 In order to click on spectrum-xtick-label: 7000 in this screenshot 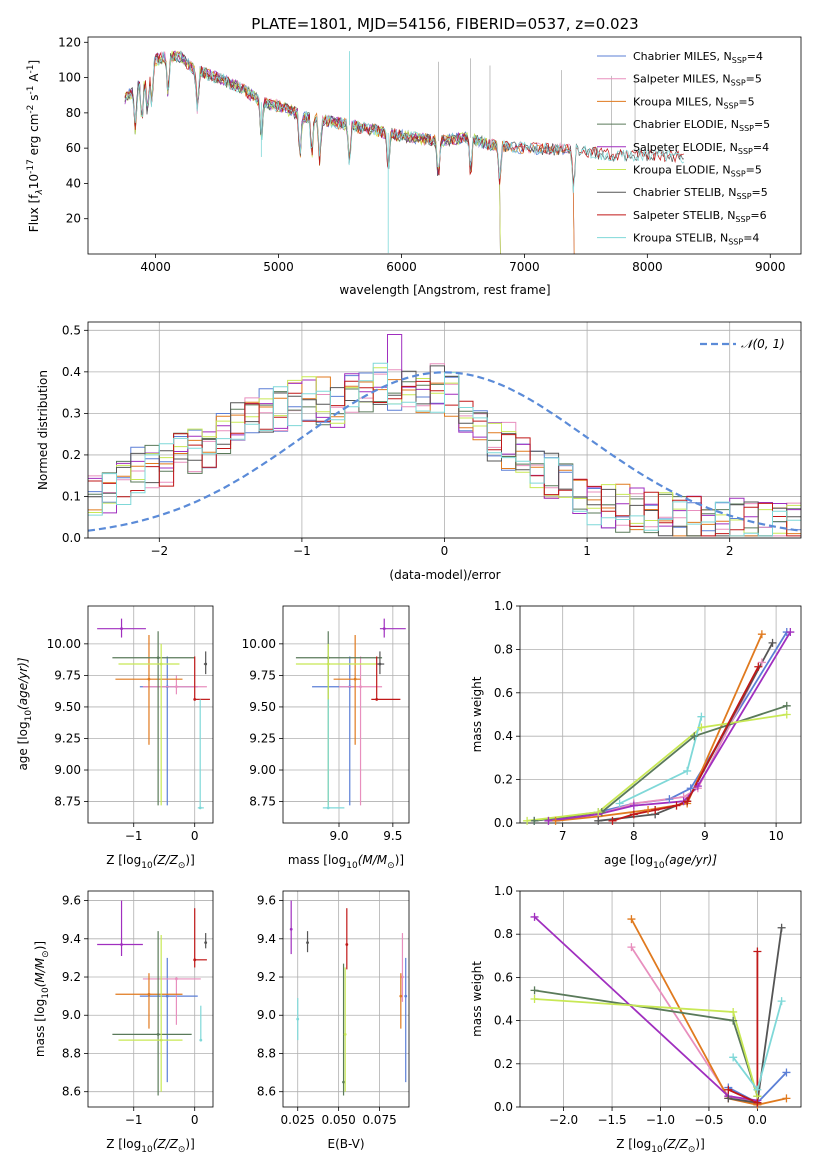, I will do `click(524, 267)`.